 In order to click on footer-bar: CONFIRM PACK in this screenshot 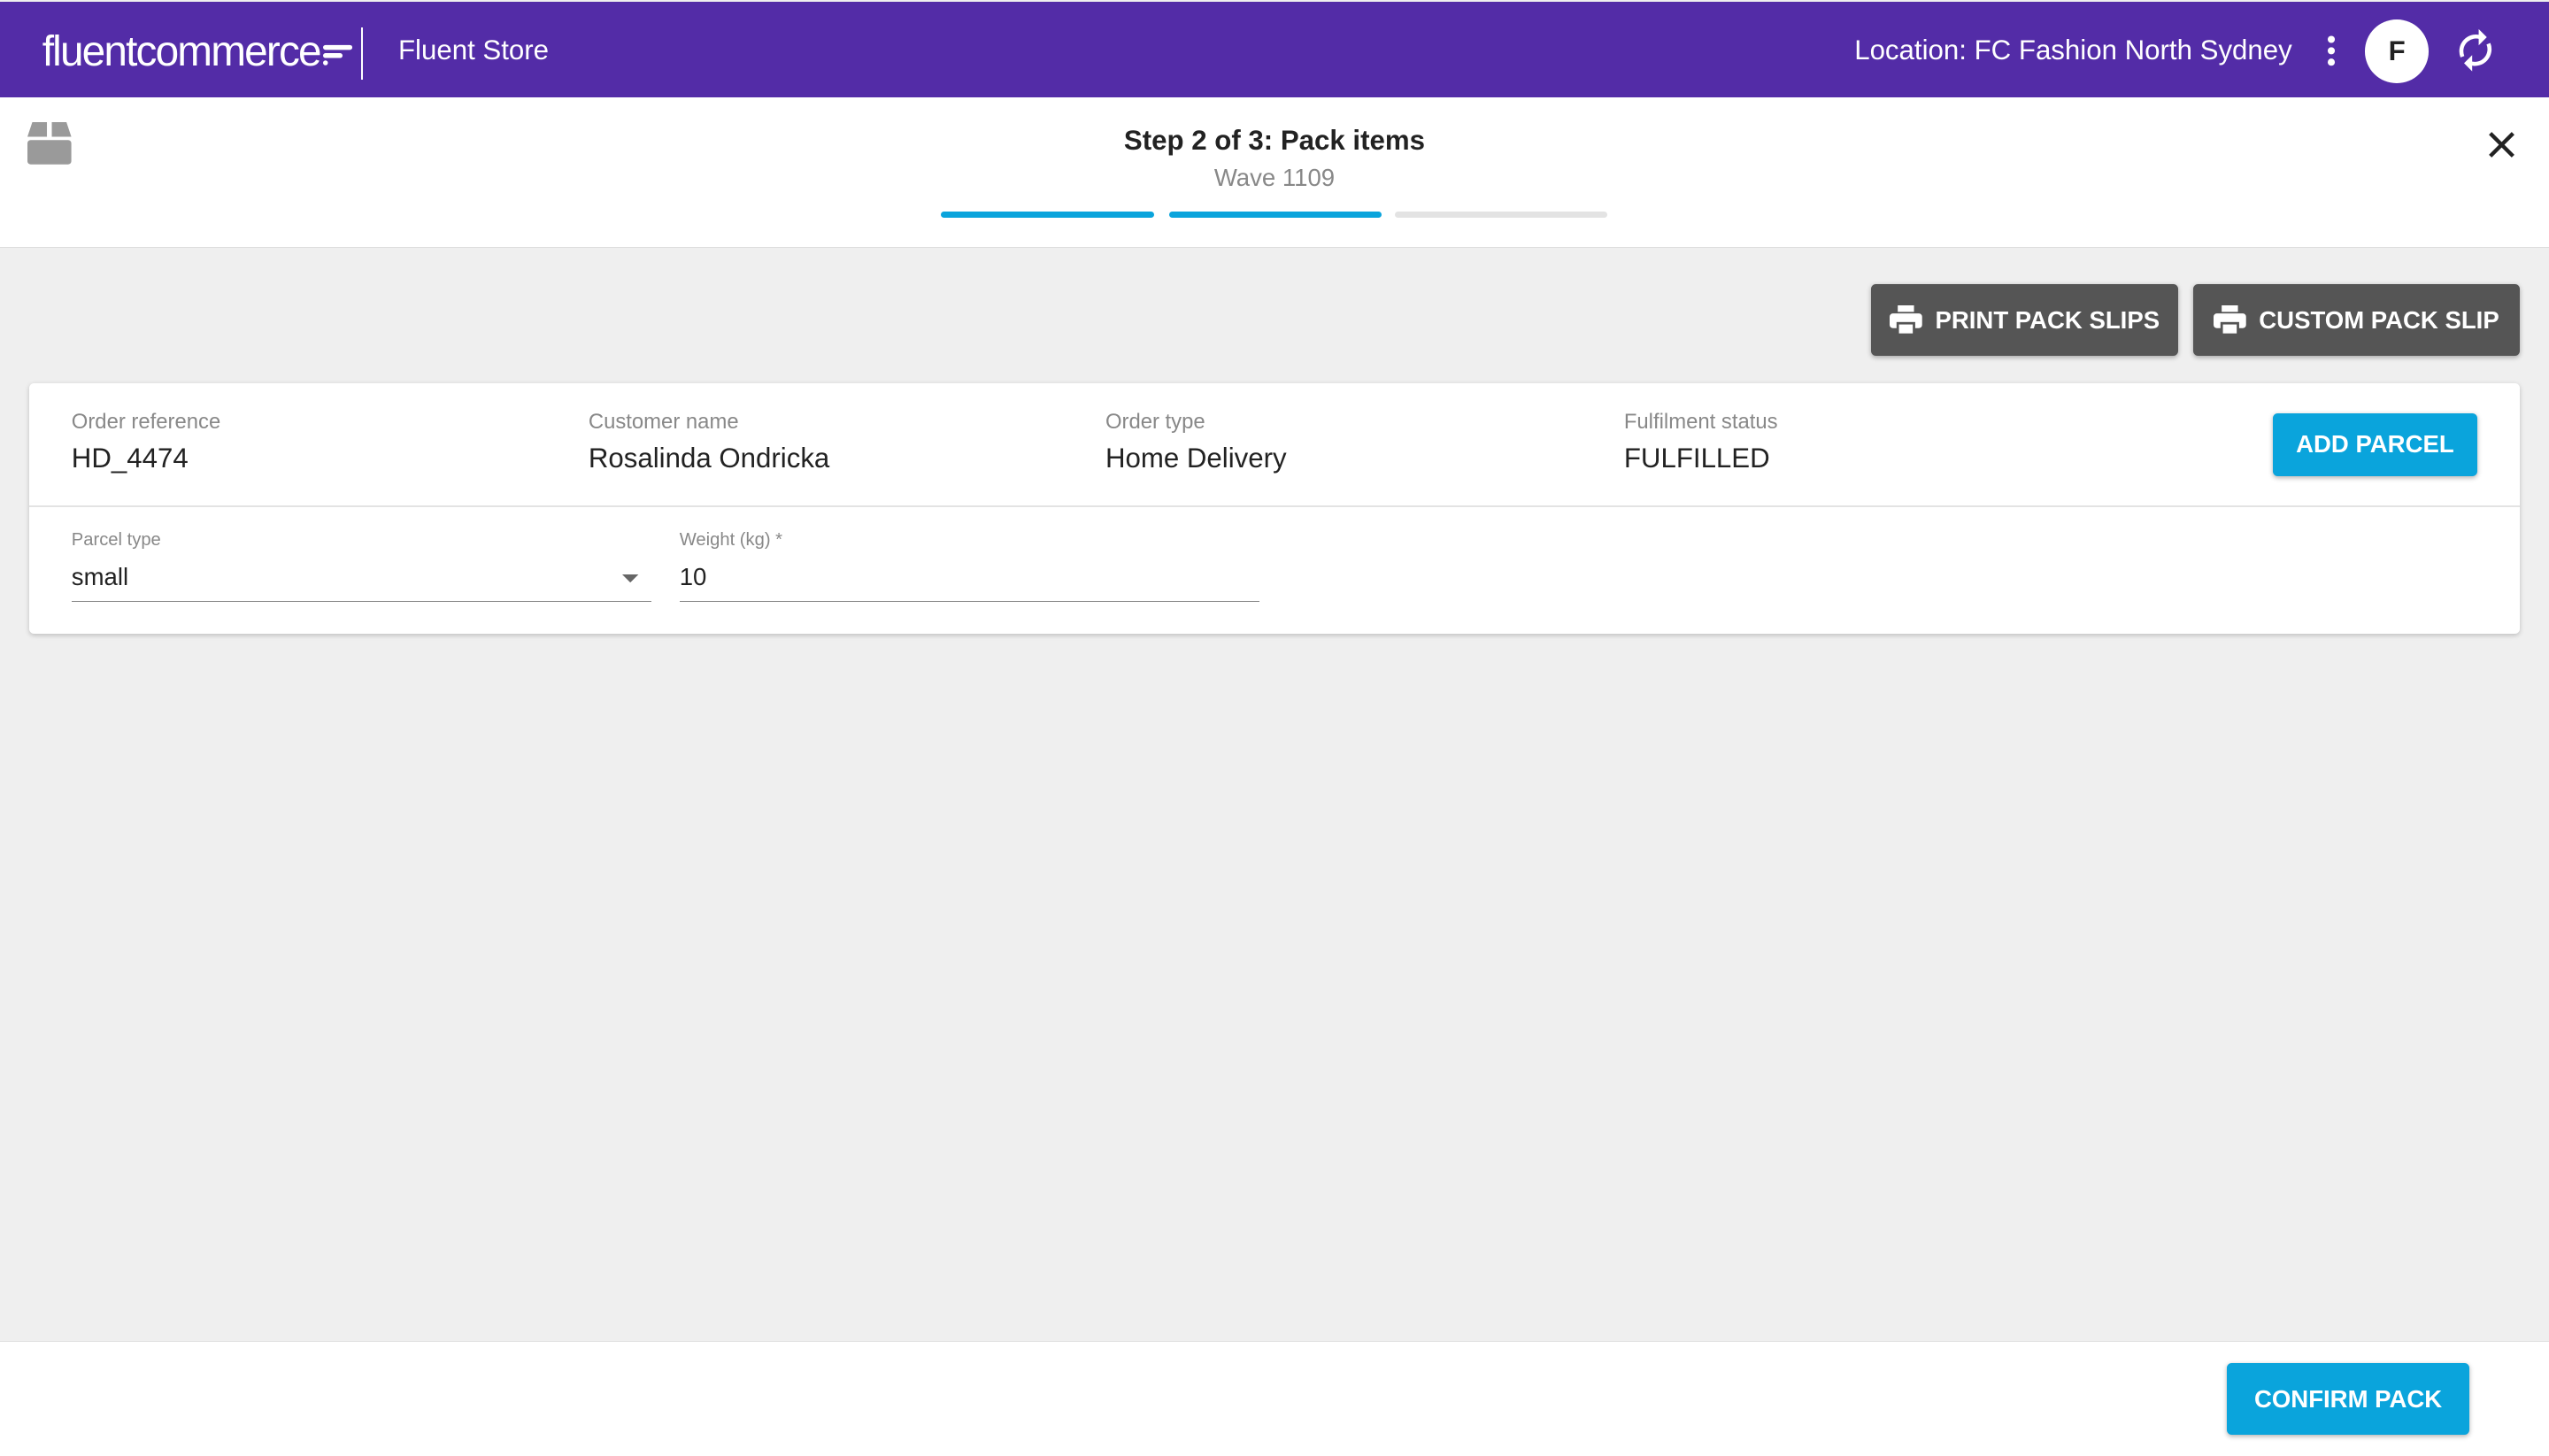, I will do `click(1275, 1398)`.